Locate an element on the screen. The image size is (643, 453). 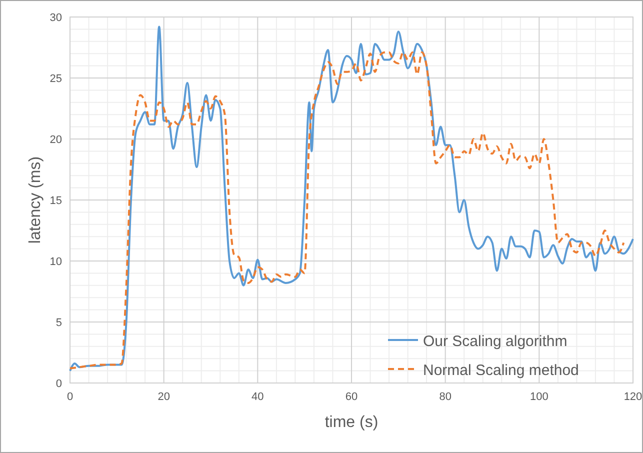
x-tick-label: 20 is located at coordinates (164, 397).